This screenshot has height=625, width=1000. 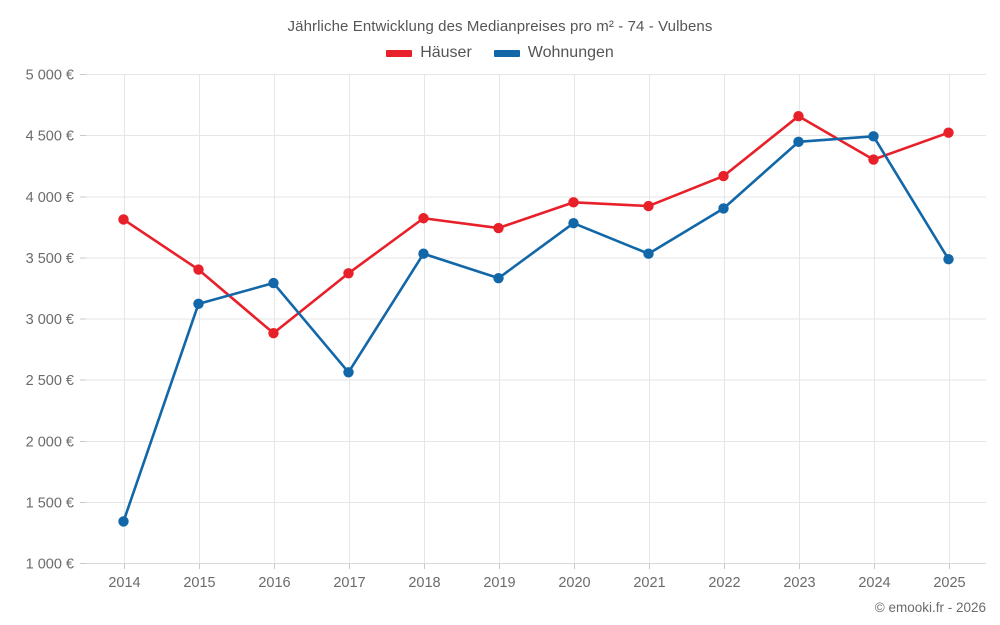 What do you see at coordinates (50, 442) in the screenshot?
I see `y-axis-tick-label: 2 000 €` at bounding box center [50, 442].